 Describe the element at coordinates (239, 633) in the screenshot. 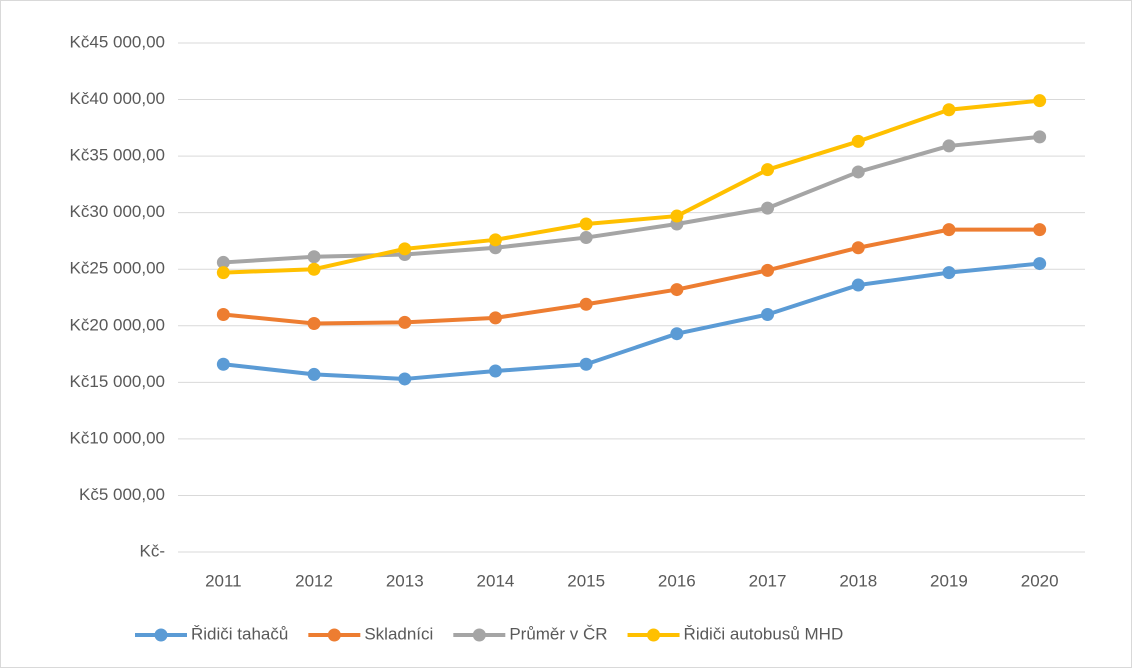

I see `legend-label: Řidiči tahačů` at that location.